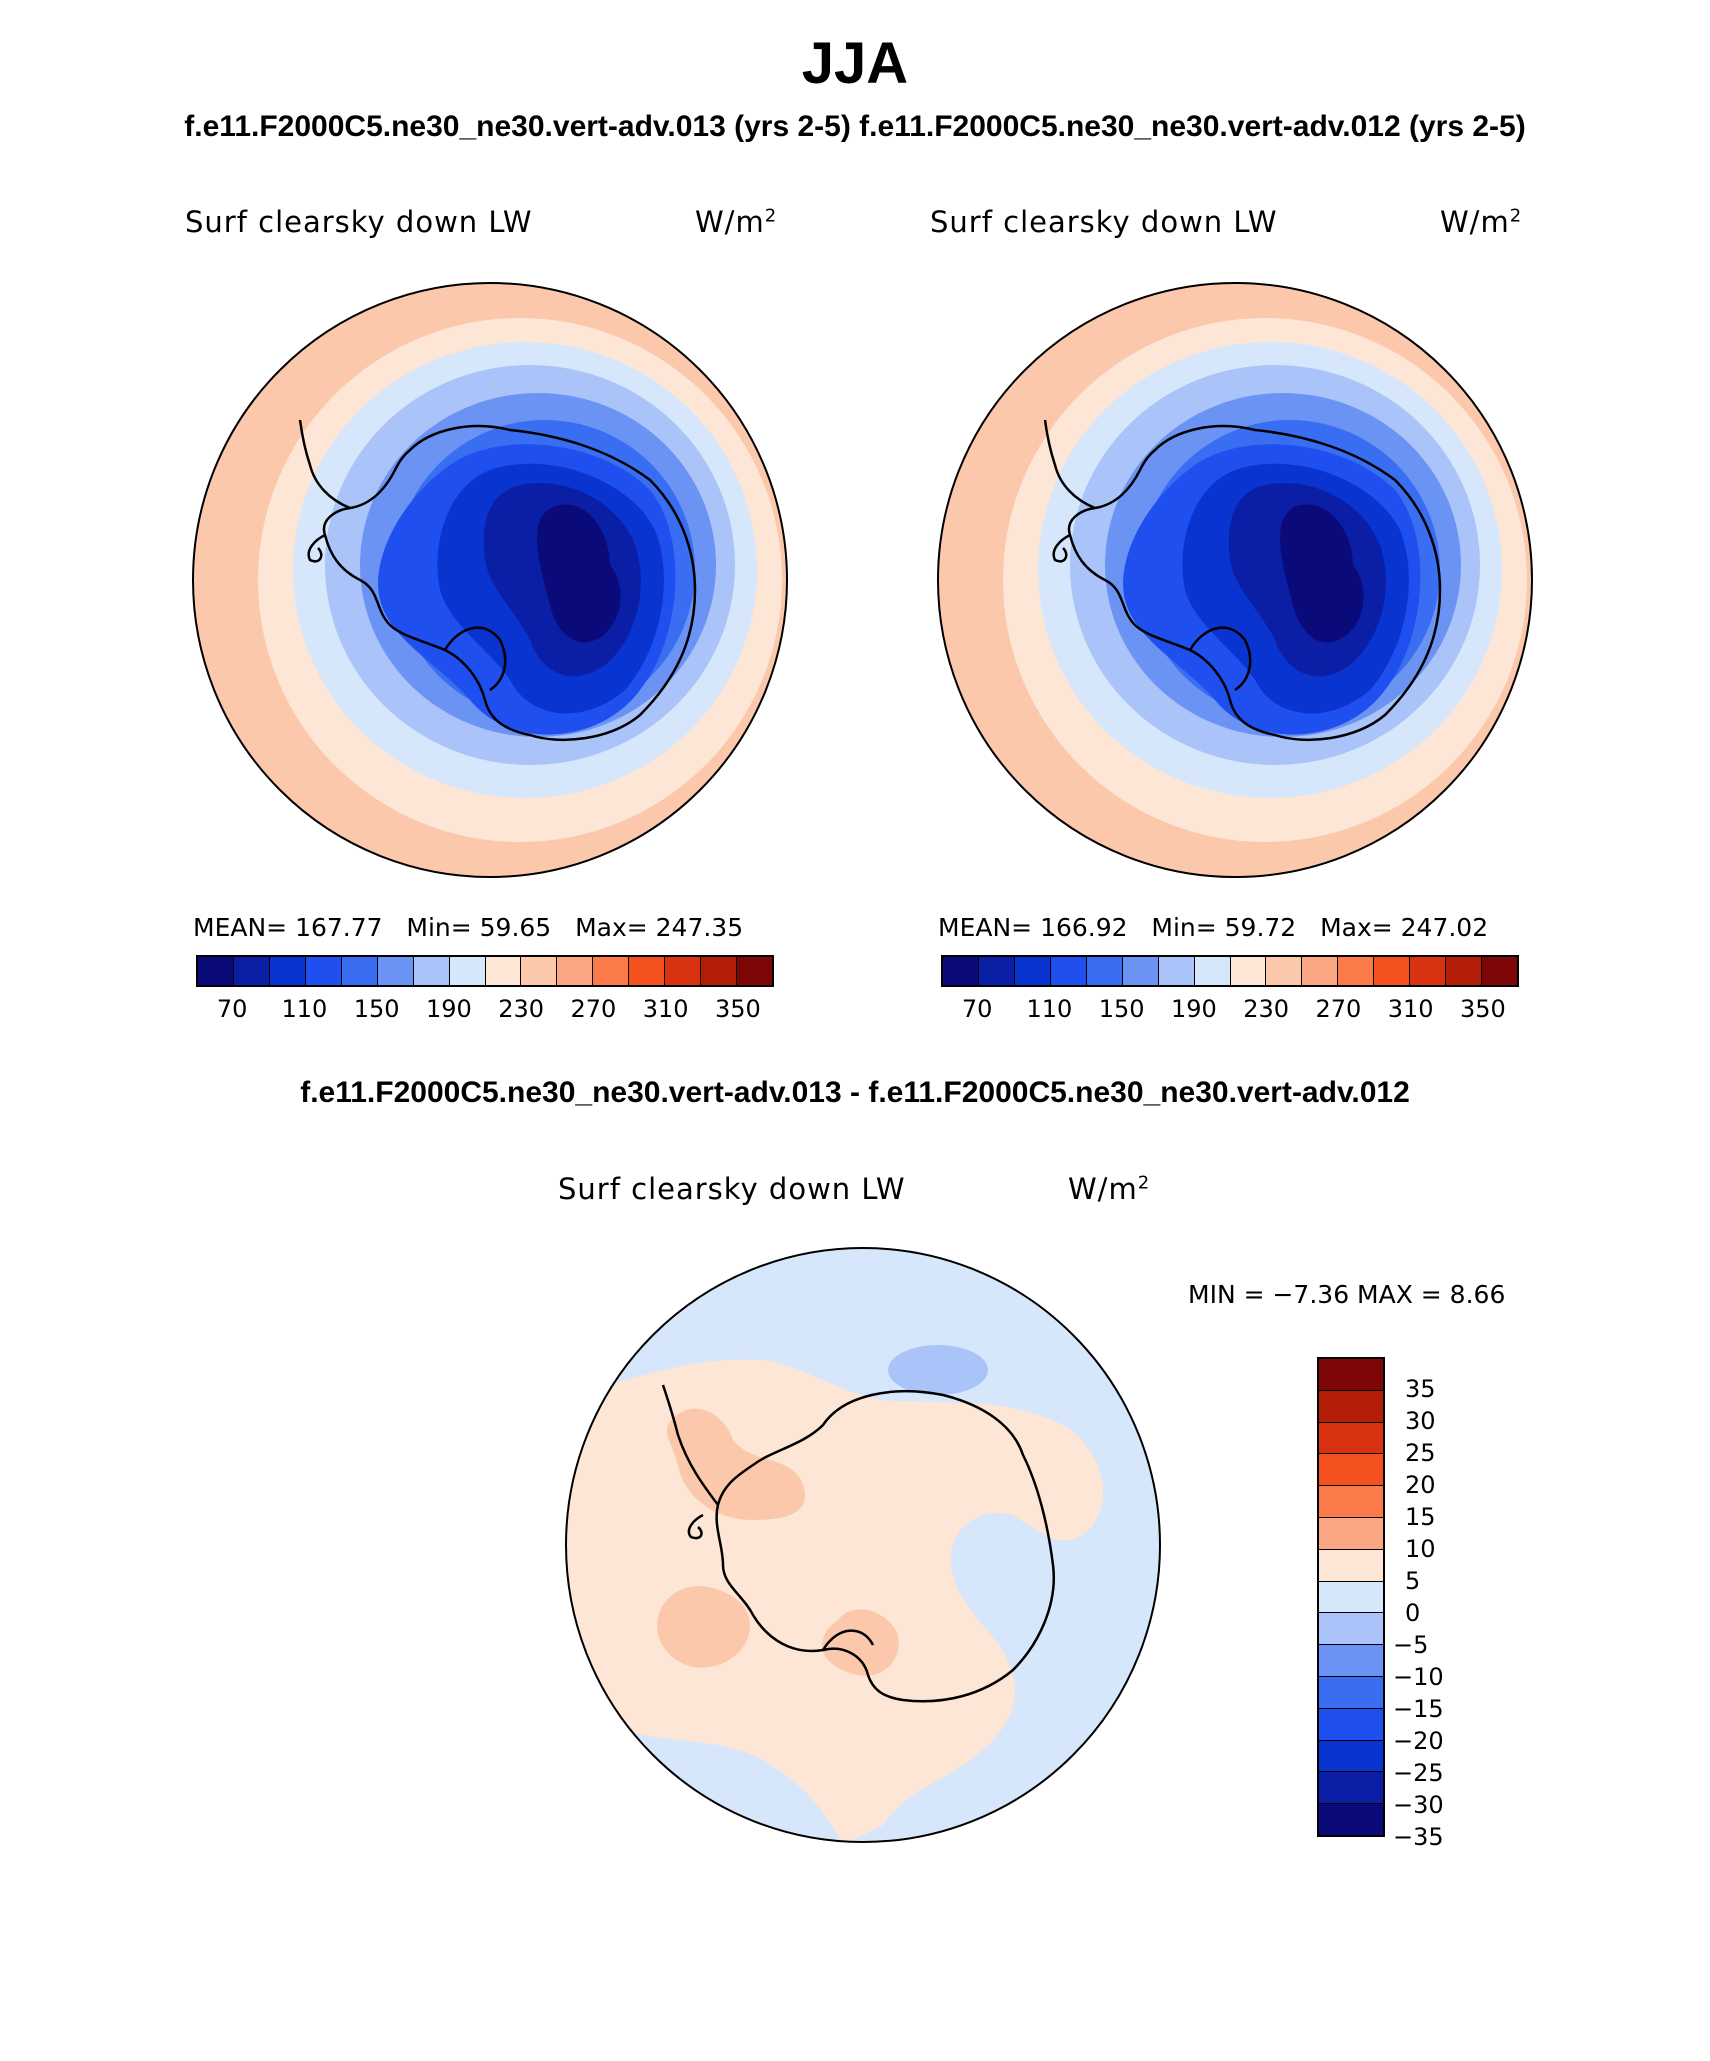 Image resolution: width=1710 pixels, height=2061 pixels. Describe the element at coordinates (1420, 1389) in the screenshot. I see `colorbar-label: 35` at that location.